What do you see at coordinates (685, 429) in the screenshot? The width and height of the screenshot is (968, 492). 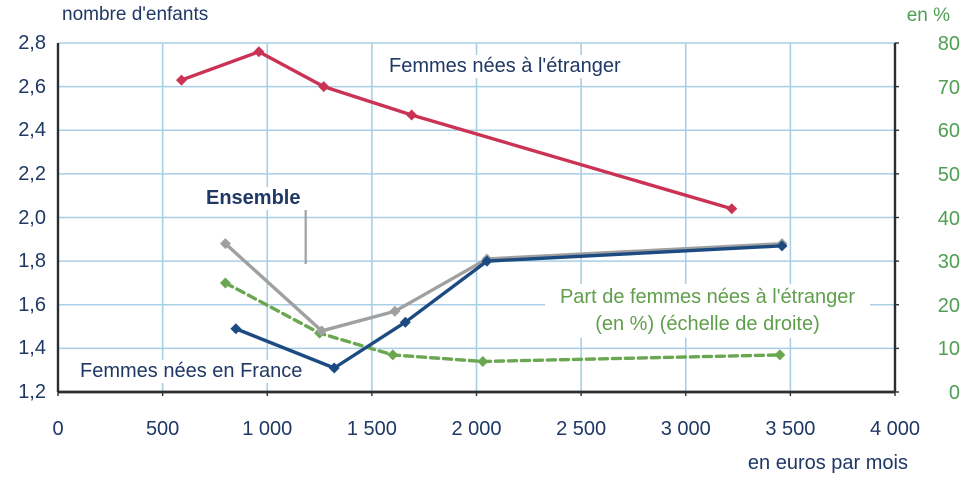 I see `x-tick-label: 3 000` at bounding box center [685, 429].